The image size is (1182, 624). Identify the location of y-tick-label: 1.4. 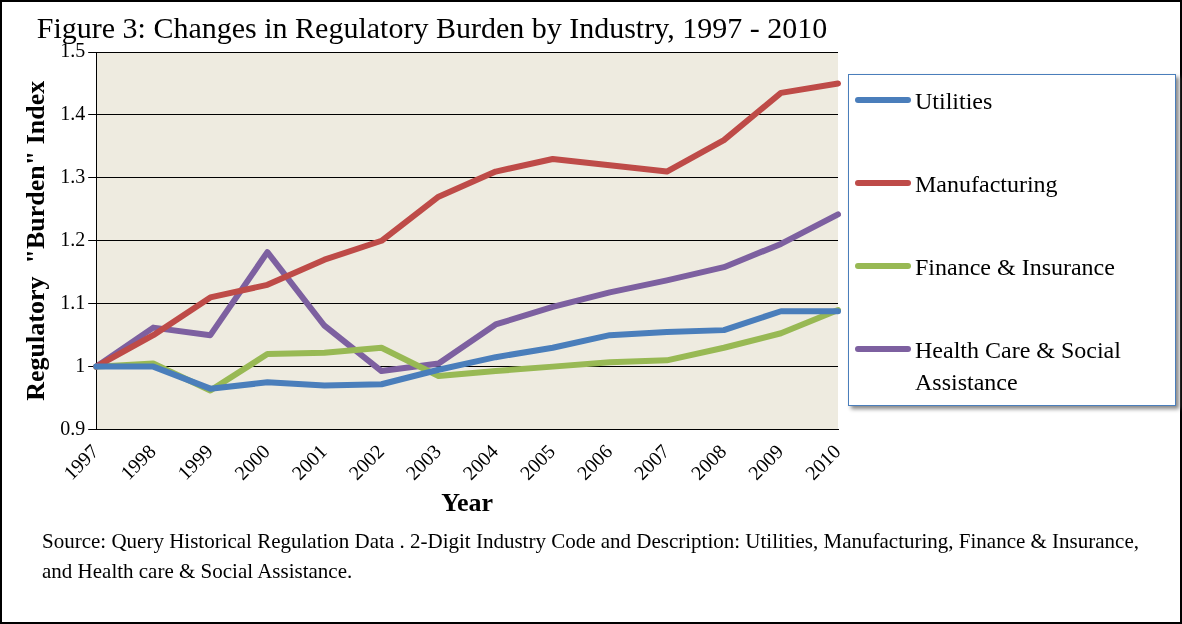
(73, 113).